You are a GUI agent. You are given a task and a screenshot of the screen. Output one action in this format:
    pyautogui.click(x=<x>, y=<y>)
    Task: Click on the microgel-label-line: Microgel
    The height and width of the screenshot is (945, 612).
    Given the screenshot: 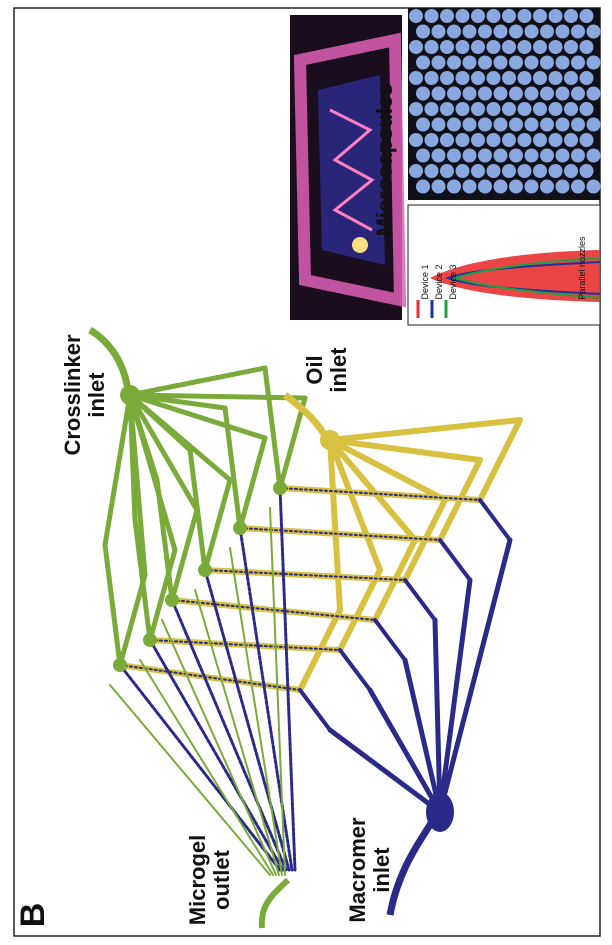 What is the action you would take?
    pyautogui.click(x=197, y=880)
    